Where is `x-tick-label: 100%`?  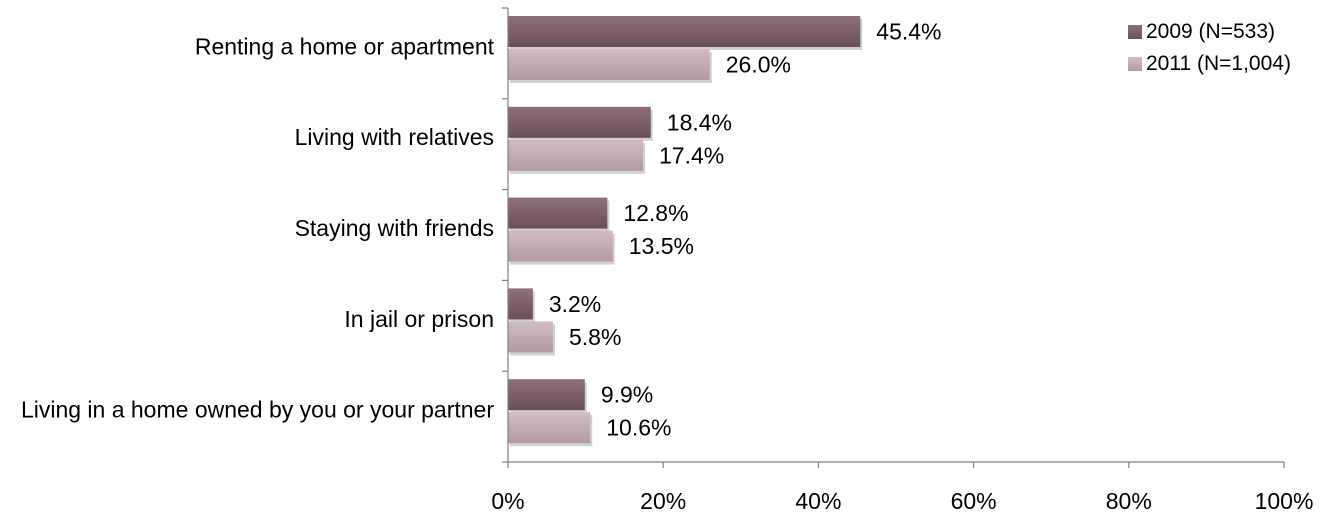 x-tick-label: 100% is located at coordinates (1284, 501).